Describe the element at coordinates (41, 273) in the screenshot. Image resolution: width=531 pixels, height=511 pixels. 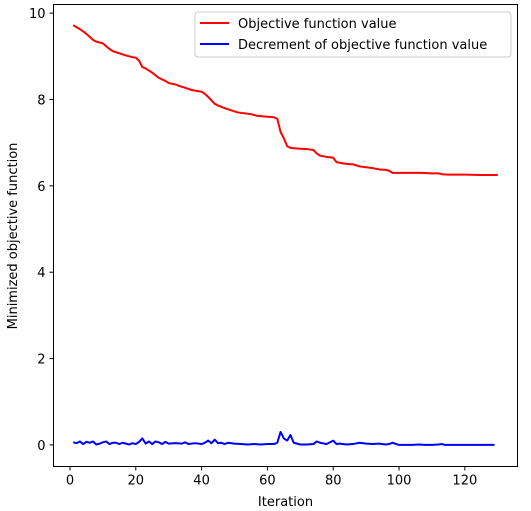
I see `y-tick-label: 4` at that location.